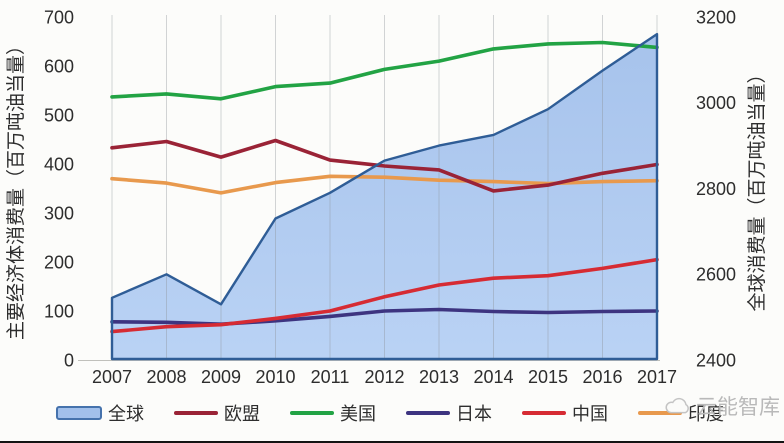 The image size is (784, 443). What do you see at coordinates (657, 377) in the screenshot?
I see `x-axis-label-2017: 2017` at bounding box center [657, 377].